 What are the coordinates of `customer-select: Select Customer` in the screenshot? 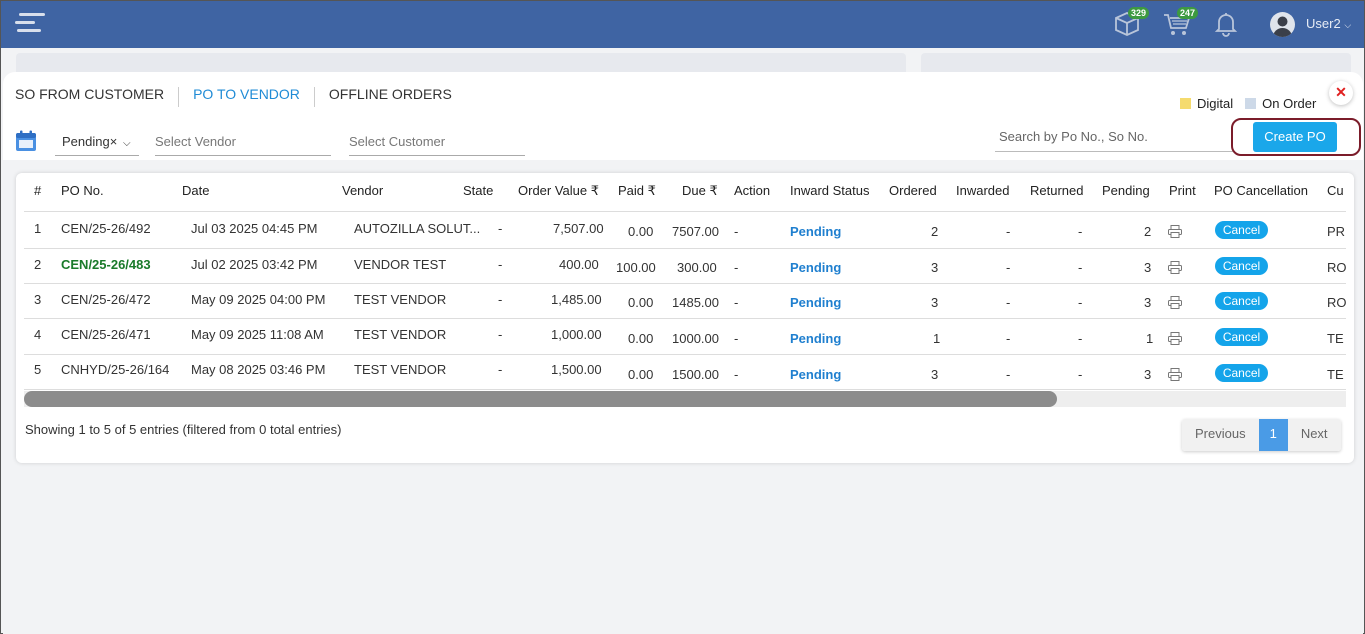 It's located at (437, 142).